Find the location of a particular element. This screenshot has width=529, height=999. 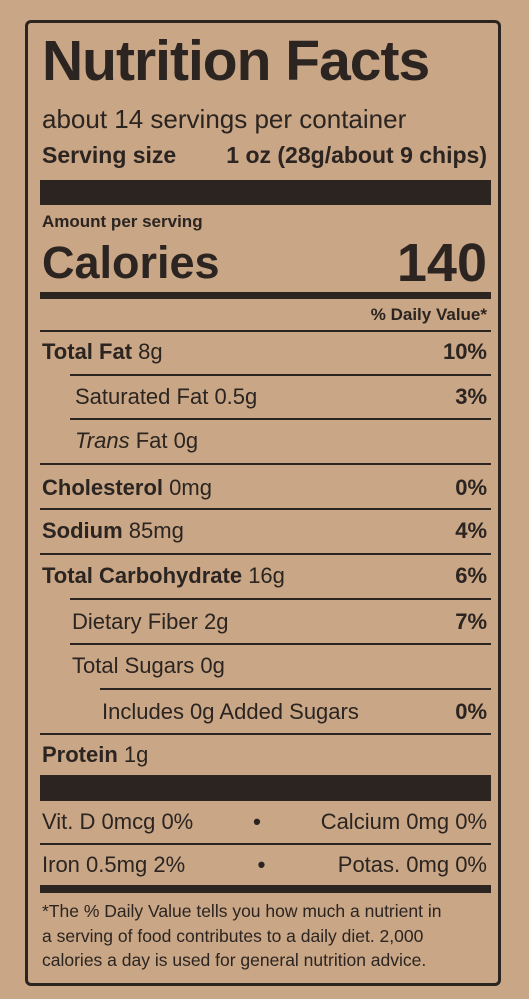

nutrient-amount: 16g is located at coordinates (266, 575).